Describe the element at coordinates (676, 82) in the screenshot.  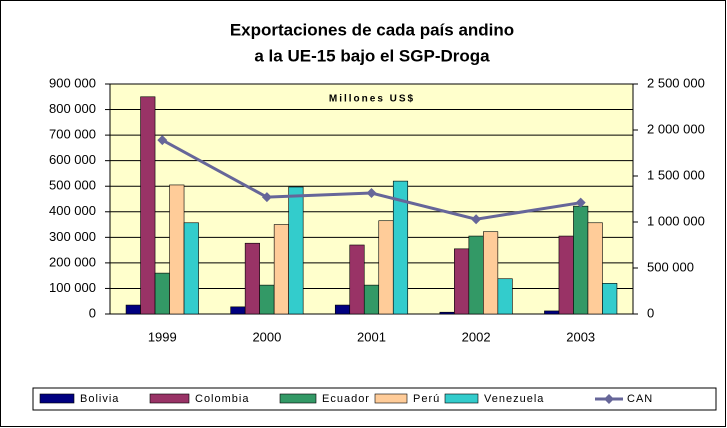
I see `y2-tick-label: 2 500 000` at that location.